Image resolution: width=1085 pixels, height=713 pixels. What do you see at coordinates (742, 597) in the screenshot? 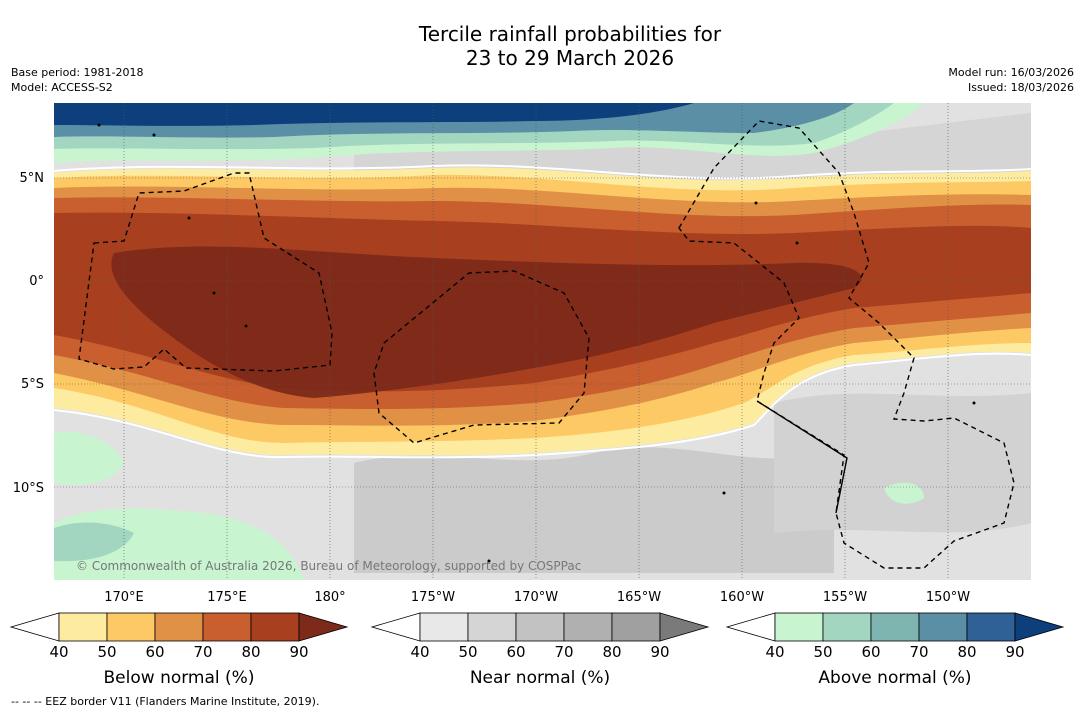
I see `lon-label-160w: 160°W` at bounding box center [742, 597].